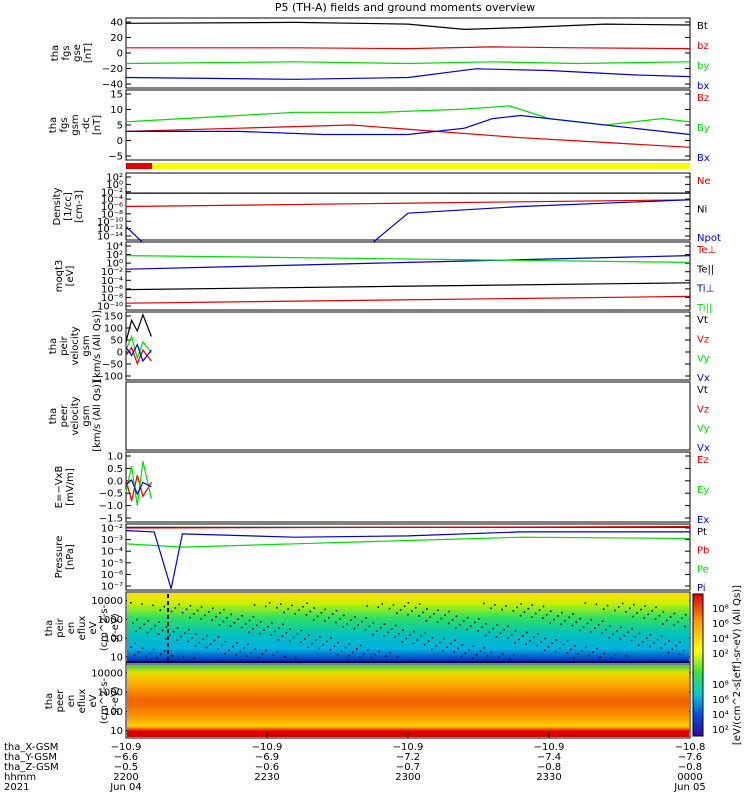  I want to click on y-axis-label: gsm, so click(75, 124).